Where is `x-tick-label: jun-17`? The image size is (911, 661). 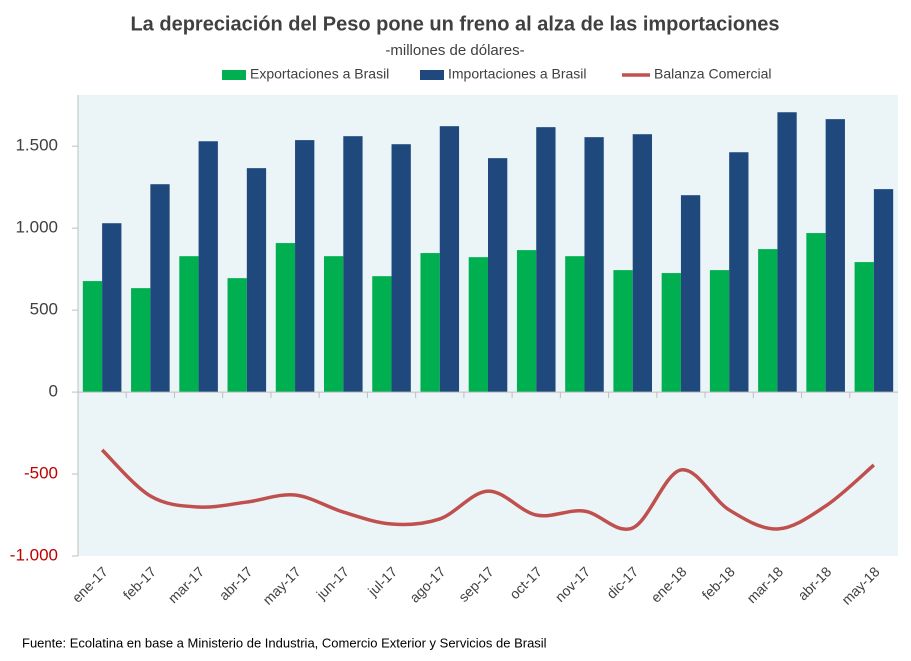 x-tick-label: jun-17 is located at coordinates (332, 583).